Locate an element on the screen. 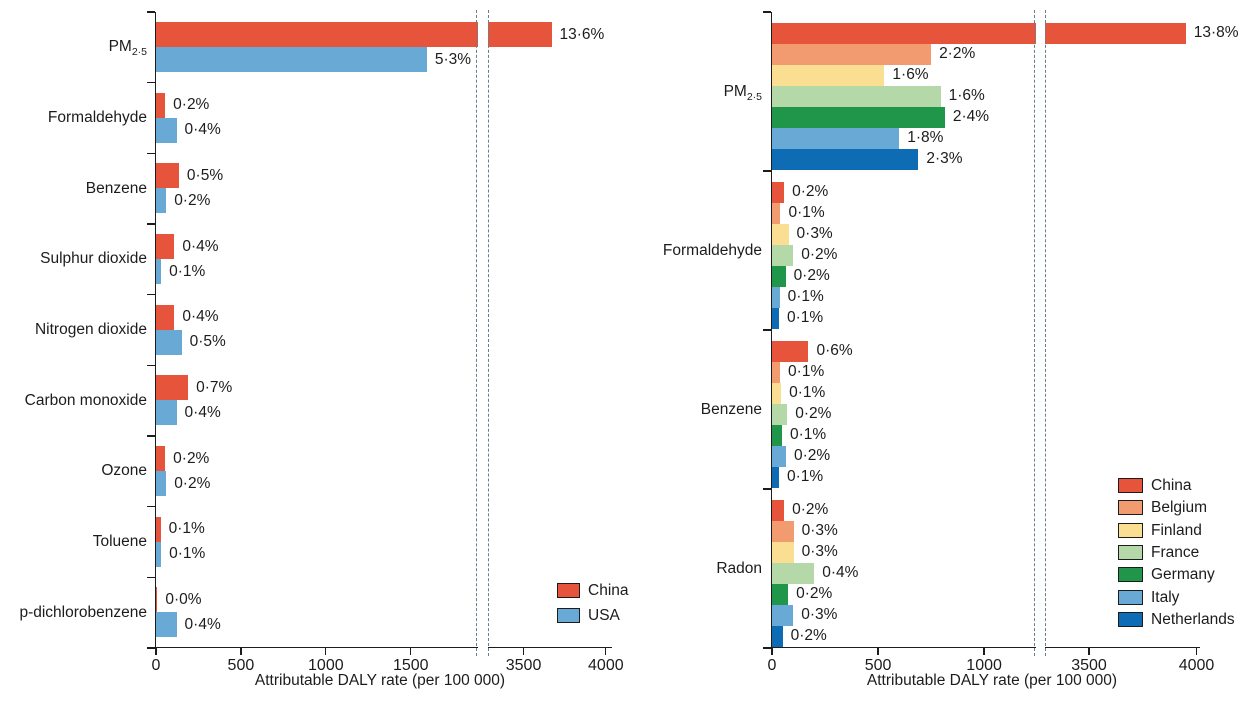  x-axis-tick-label: 4000 is located at coordinates (606, 665).